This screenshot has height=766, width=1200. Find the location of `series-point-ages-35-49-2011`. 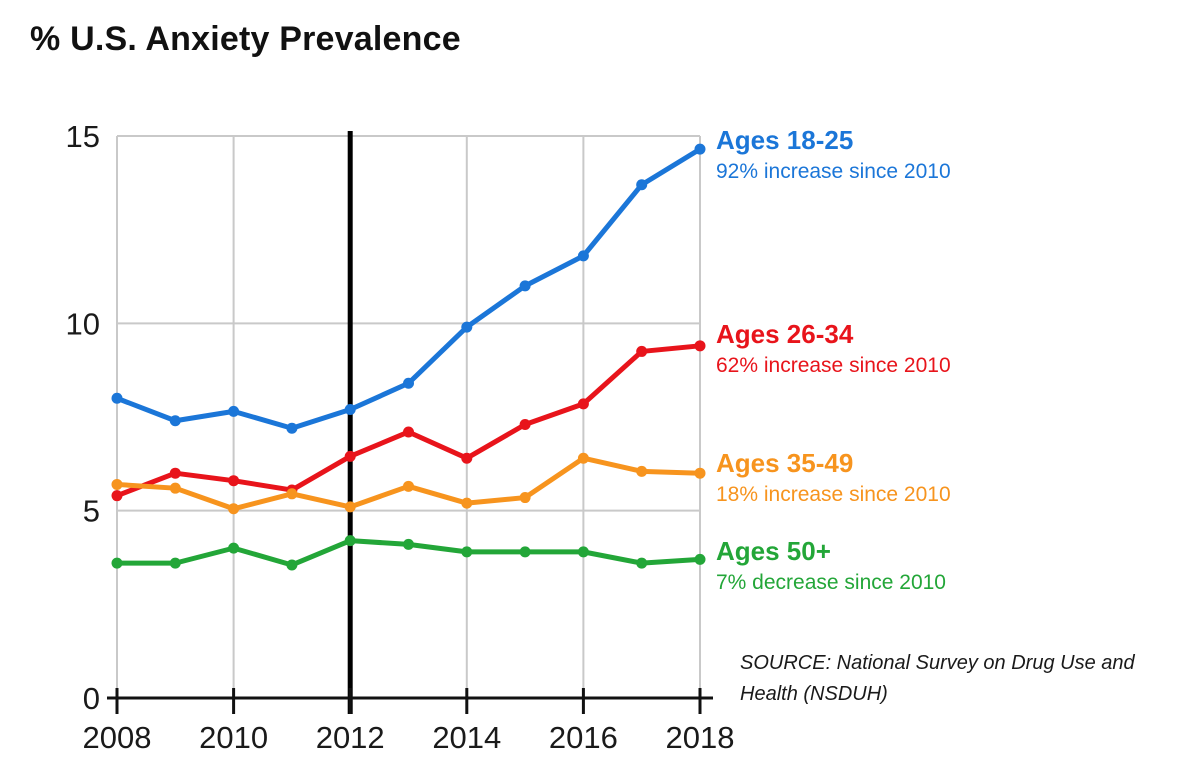

series-point-ages-35-49-2011 is located at coordinates (292, 494).